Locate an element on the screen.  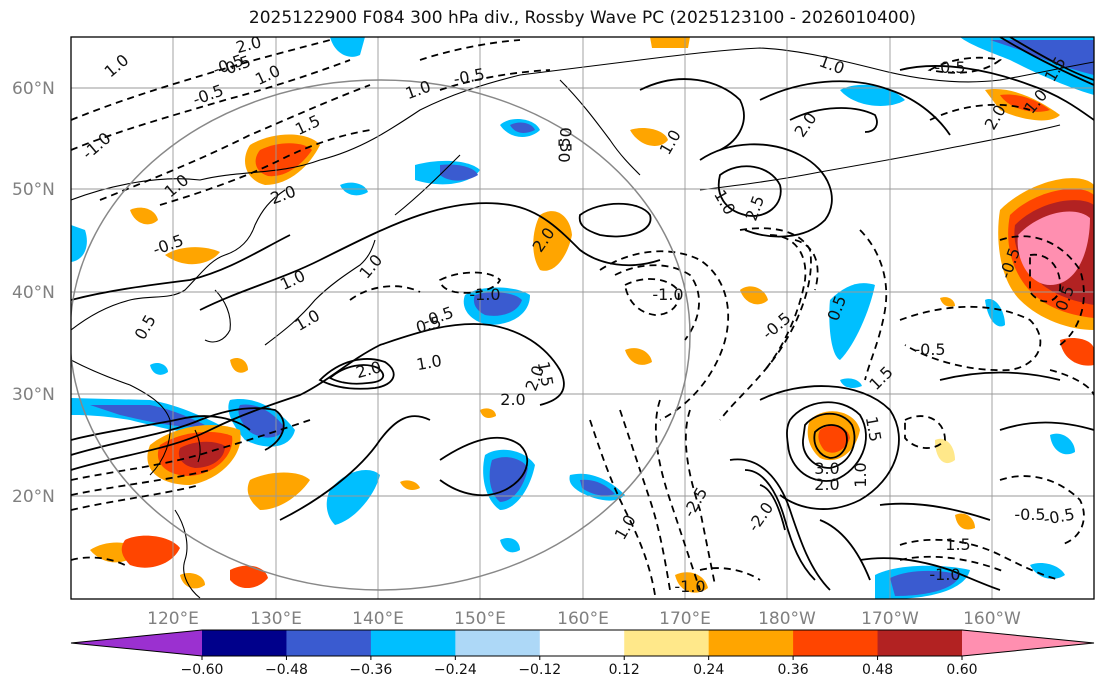
lon-label: 170°W is located at coordinates (890, 619).